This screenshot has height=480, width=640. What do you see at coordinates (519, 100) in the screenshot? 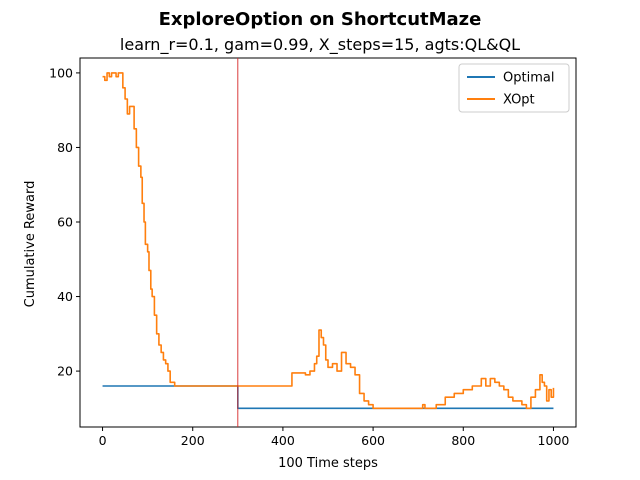
I see `legend-label-xopt: XOpt` at bounding box center [519, 100].